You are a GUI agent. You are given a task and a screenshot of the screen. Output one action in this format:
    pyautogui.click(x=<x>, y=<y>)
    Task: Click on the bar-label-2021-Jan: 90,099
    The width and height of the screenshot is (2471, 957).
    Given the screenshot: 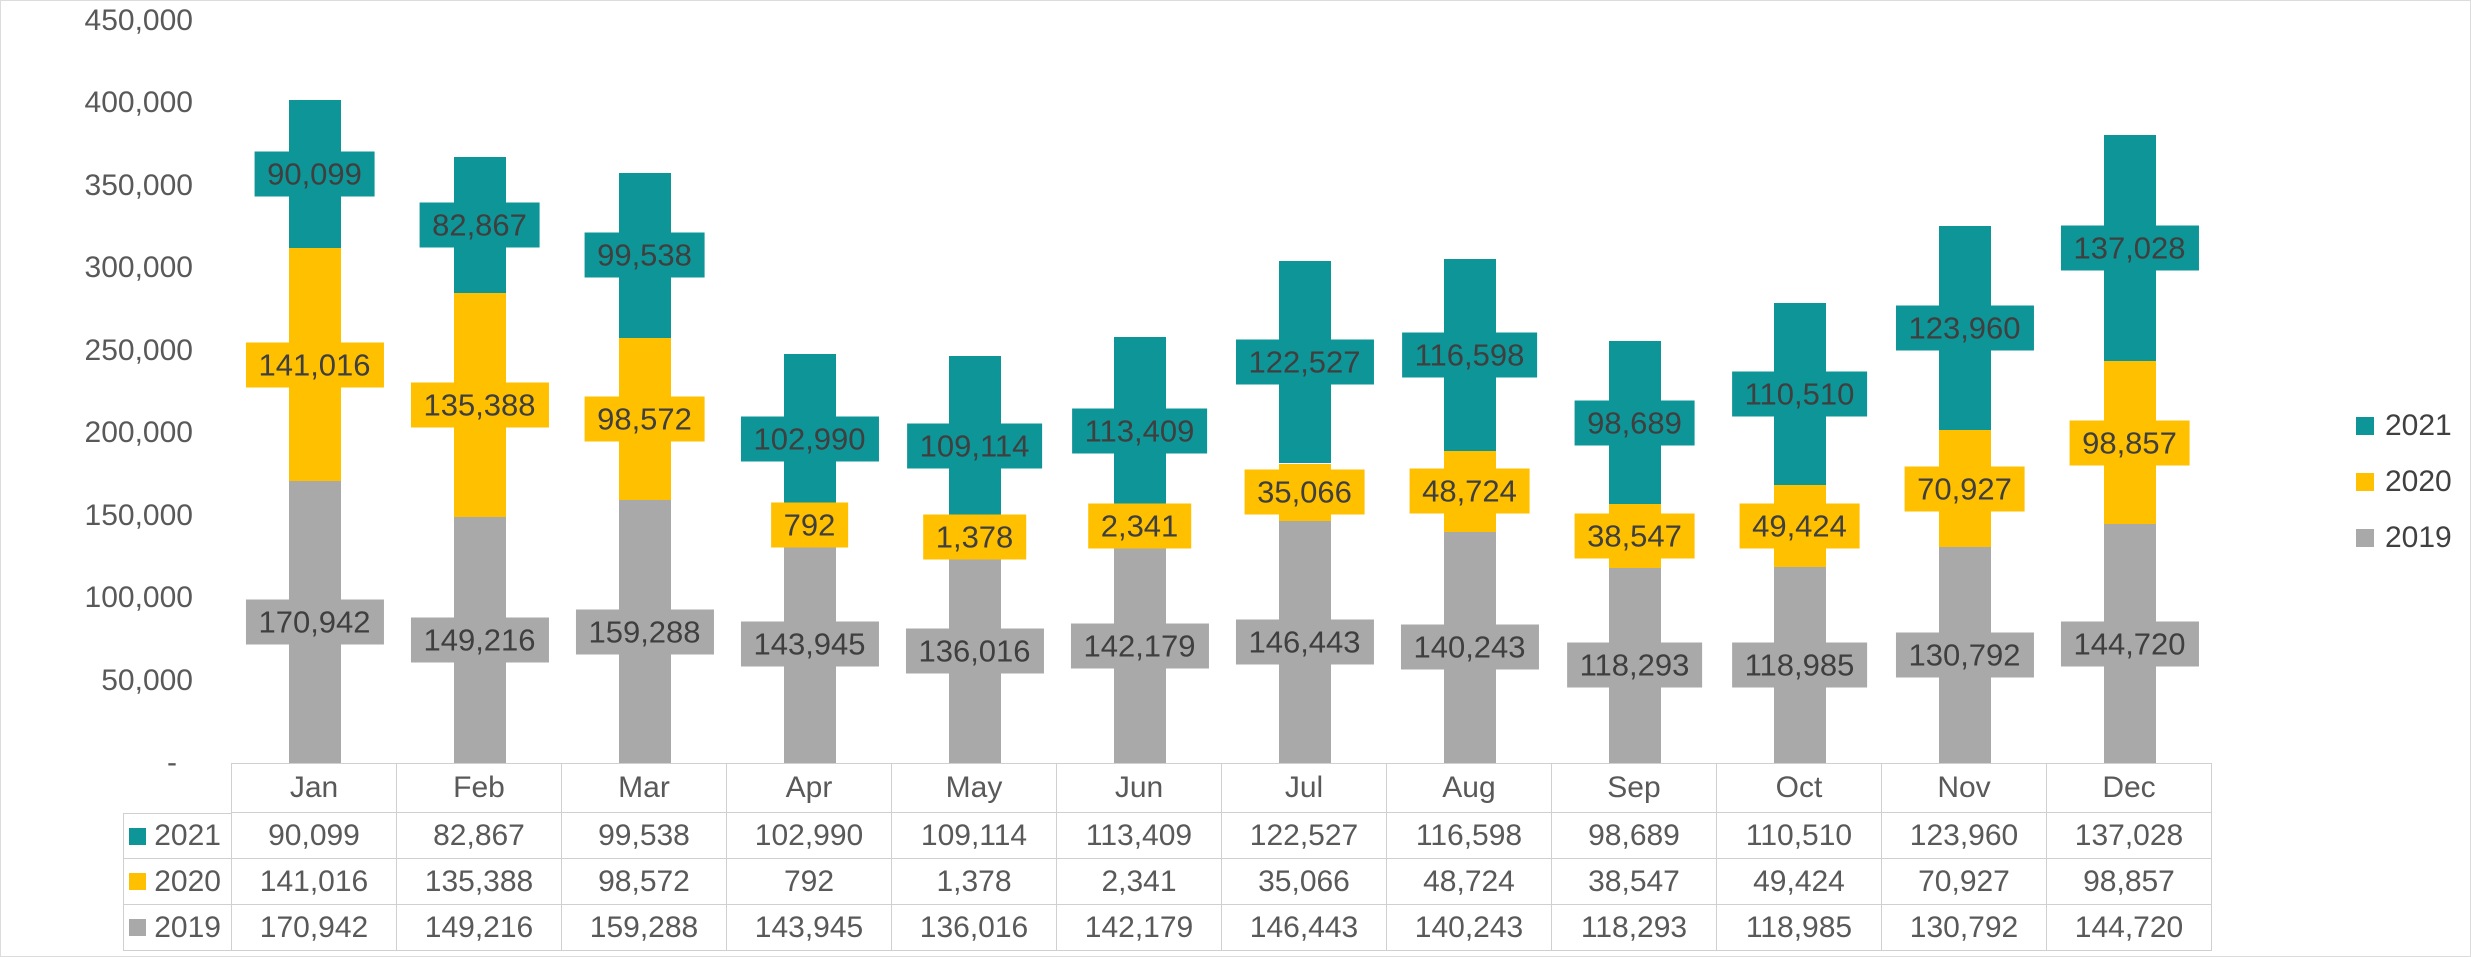 What is the action you would take?
    pyautogui.click(x=314, y=174)
    